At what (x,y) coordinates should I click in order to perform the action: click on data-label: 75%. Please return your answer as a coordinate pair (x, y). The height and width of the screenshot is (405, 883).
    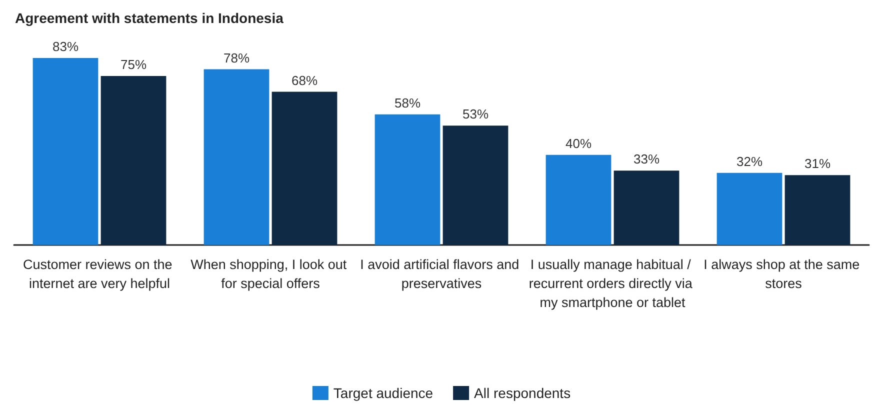
    Looking at the image, I should click on (133, 64).